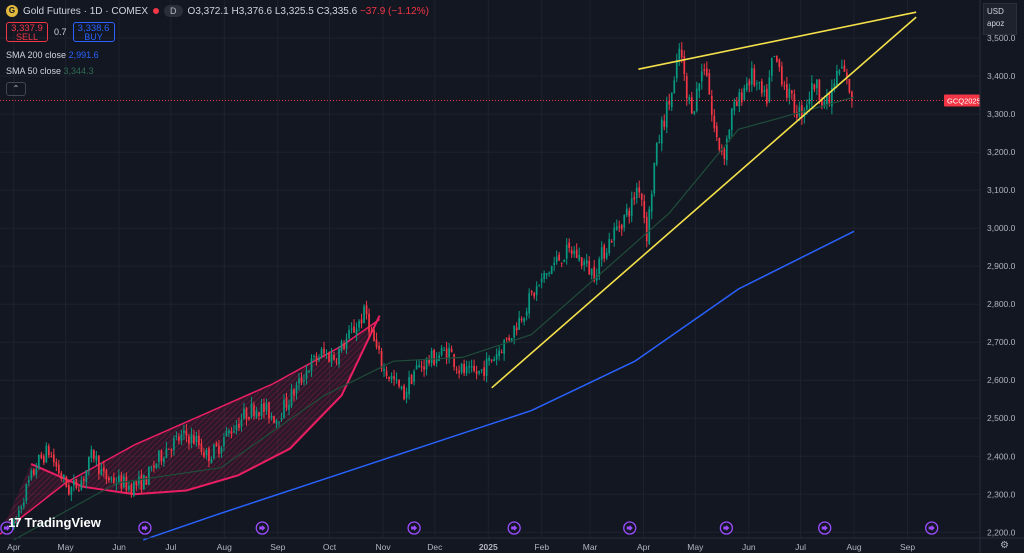  I want to click on arrow-right-icon, so click(824, 528).